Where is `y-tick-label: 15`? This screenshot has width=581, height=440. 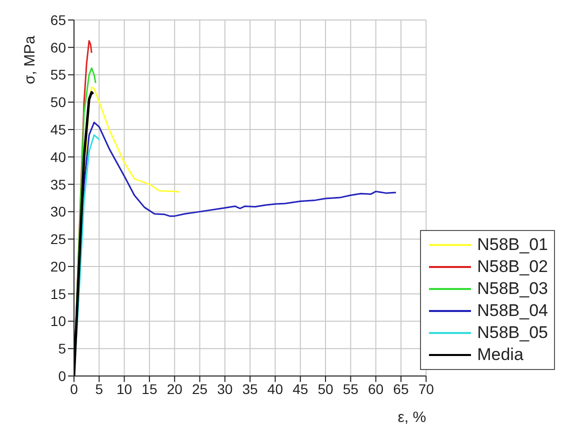
y-tick-label: 15 is located at coordinates (58, 294).